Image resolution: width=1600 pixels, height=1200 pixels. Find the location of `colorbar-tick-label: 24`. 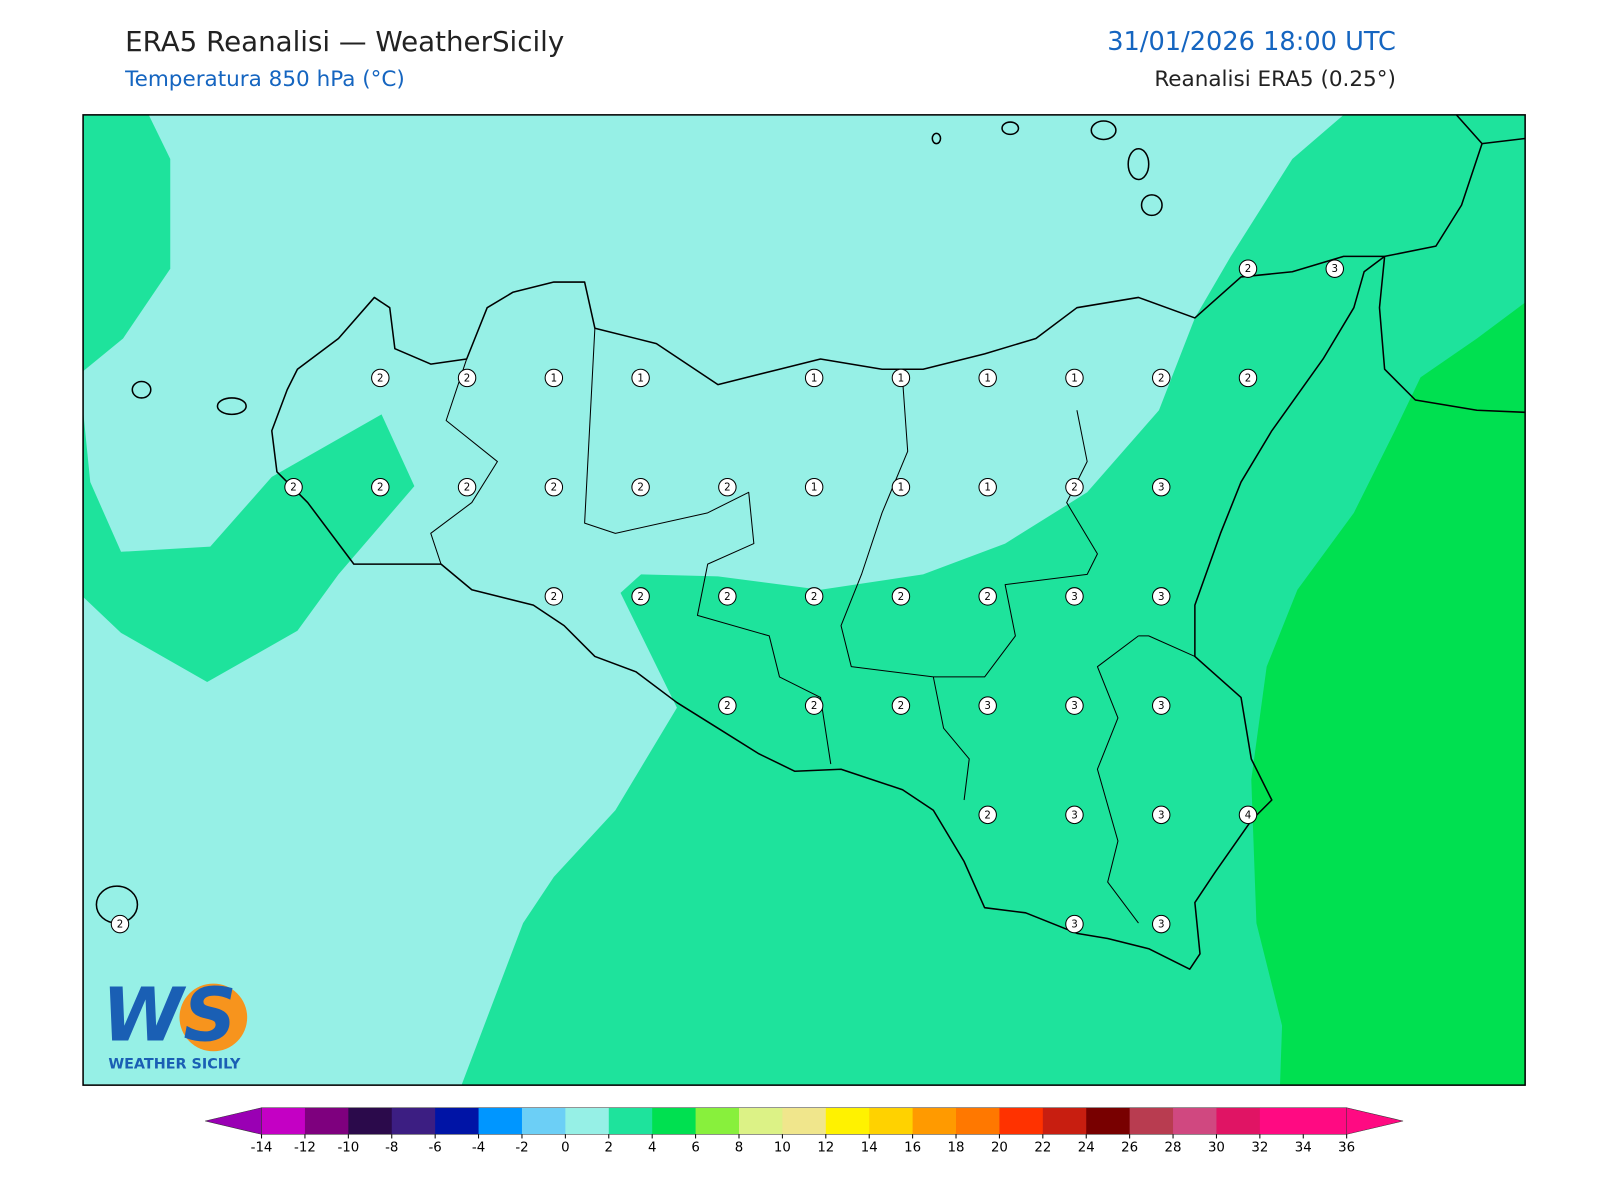

colorbar-tick-label: 24 is located at coordinates (1086, 1148).